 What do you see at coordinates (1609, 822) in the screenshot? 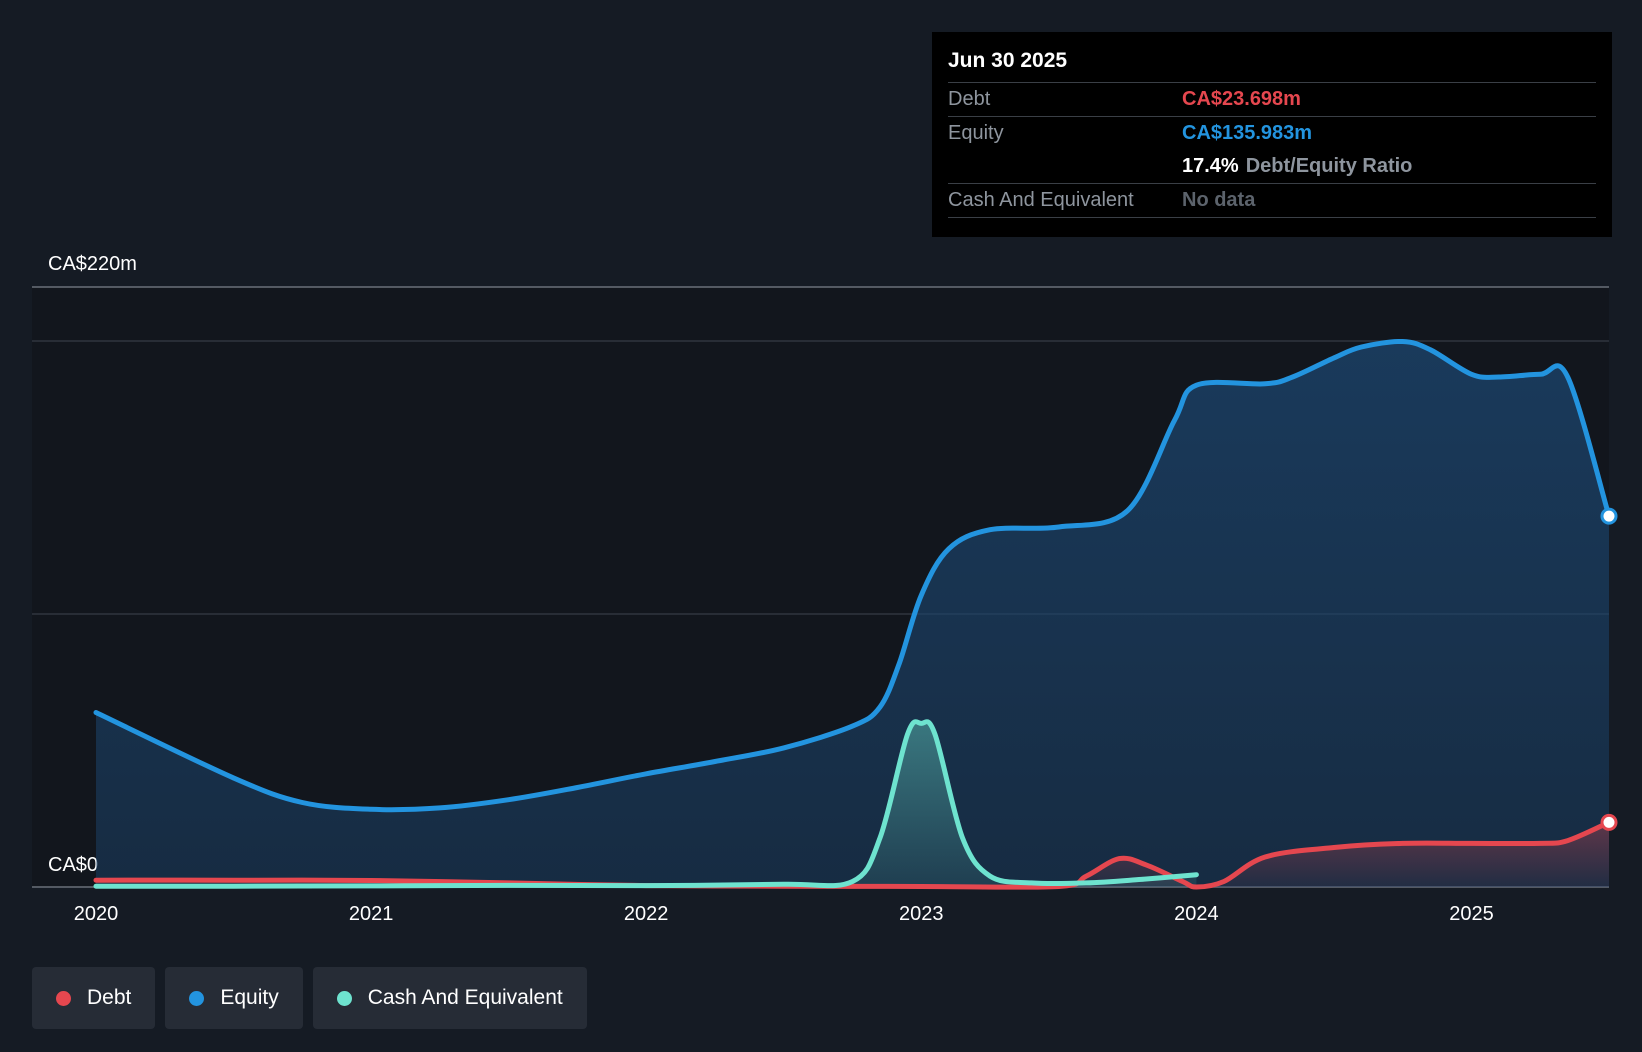
I see `debt-end-marker` at bounding box center [1609, 822].